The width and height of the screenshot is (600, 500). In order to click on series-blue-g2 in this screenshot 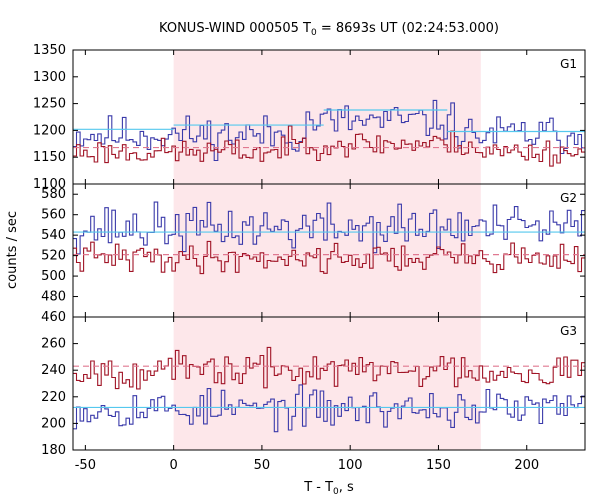, I will do `click(329, 228)`.